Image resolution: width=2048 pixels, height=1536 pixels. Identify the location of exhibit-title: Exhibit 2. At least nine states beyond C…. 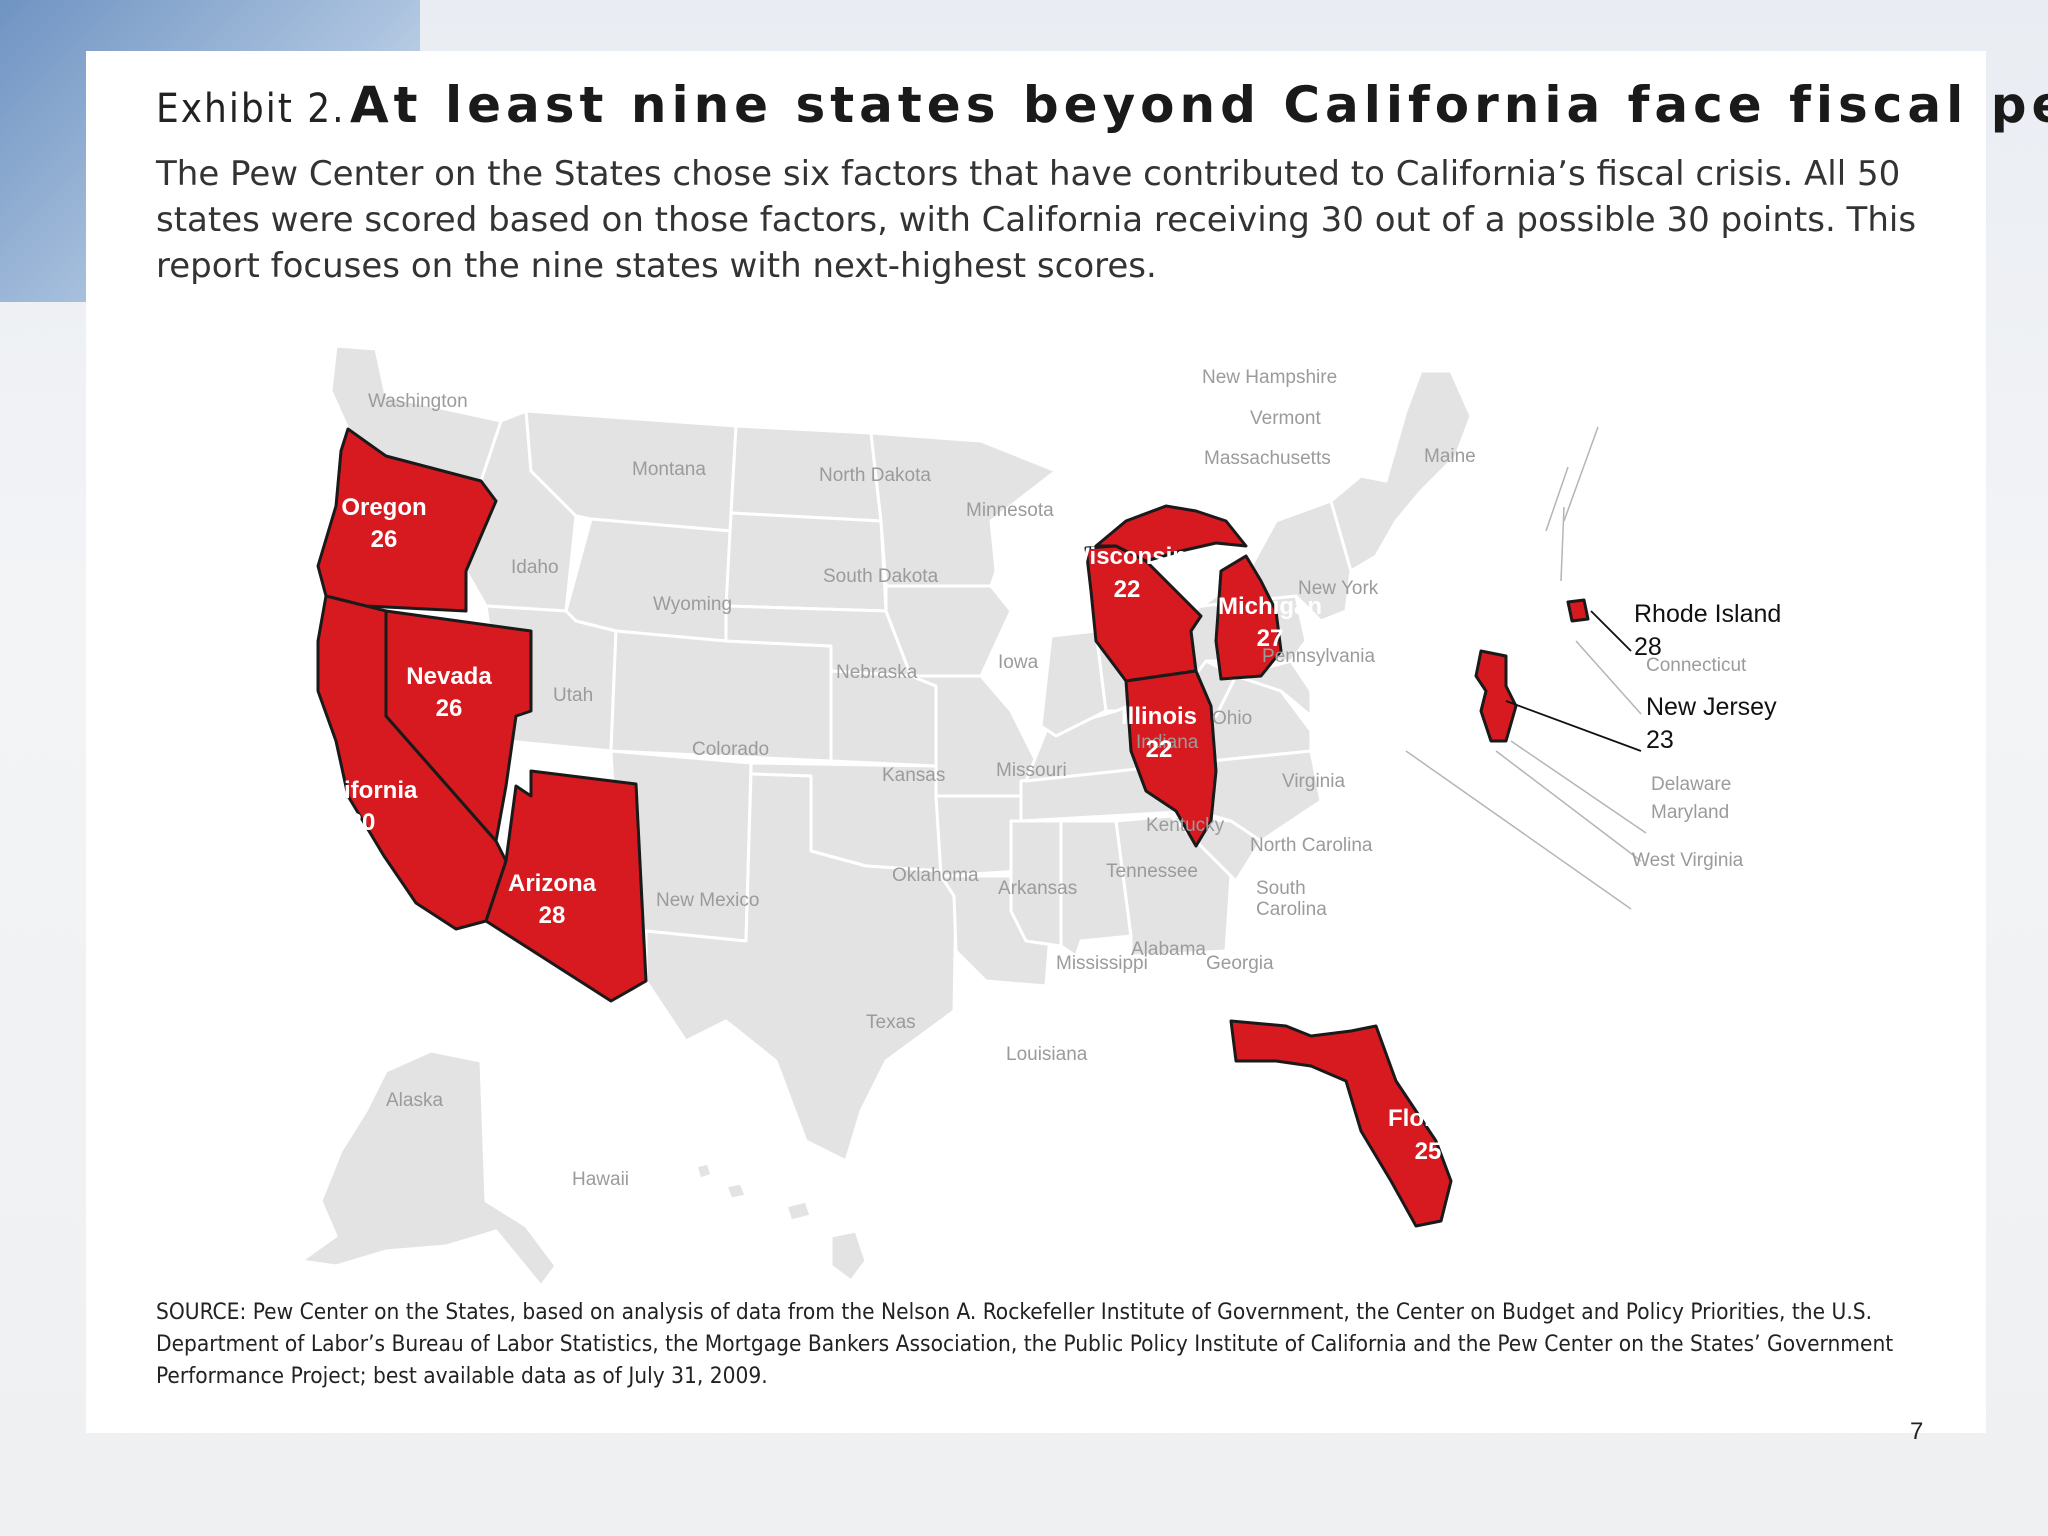
(1102, 105).